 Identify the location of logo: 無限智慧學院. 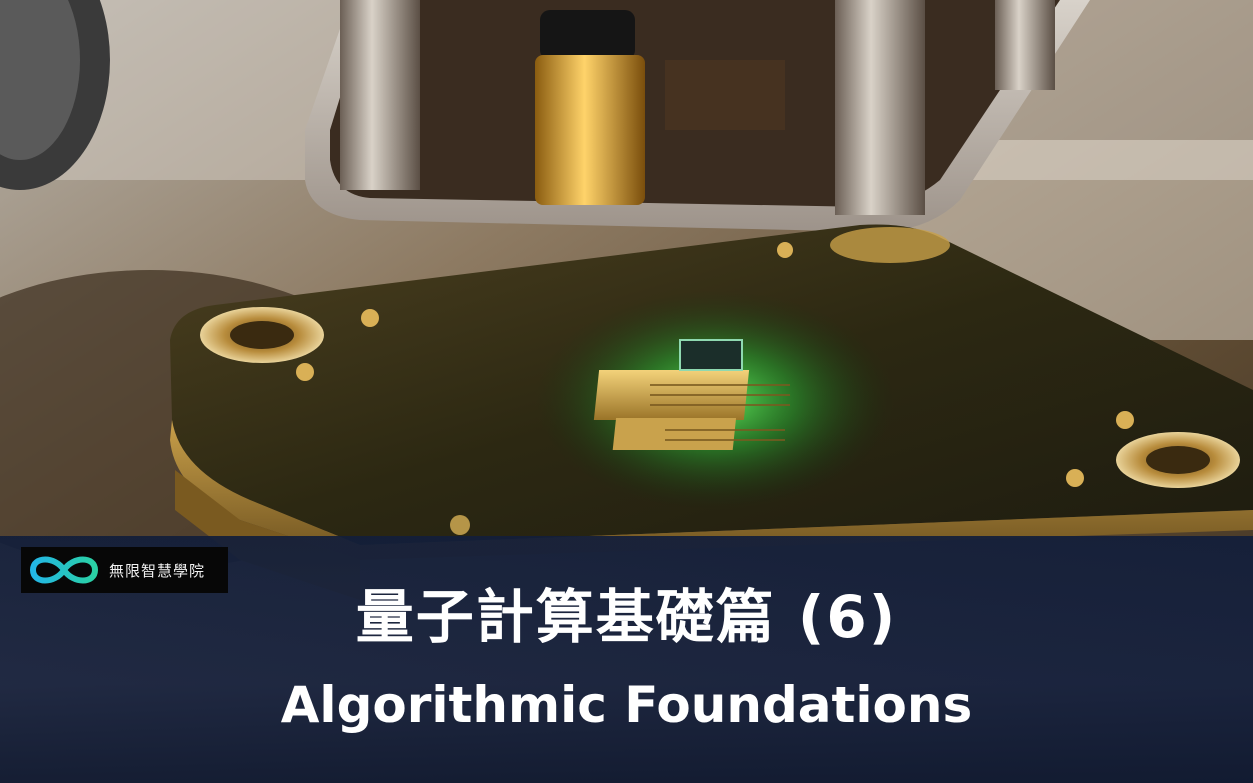
(124, 570).